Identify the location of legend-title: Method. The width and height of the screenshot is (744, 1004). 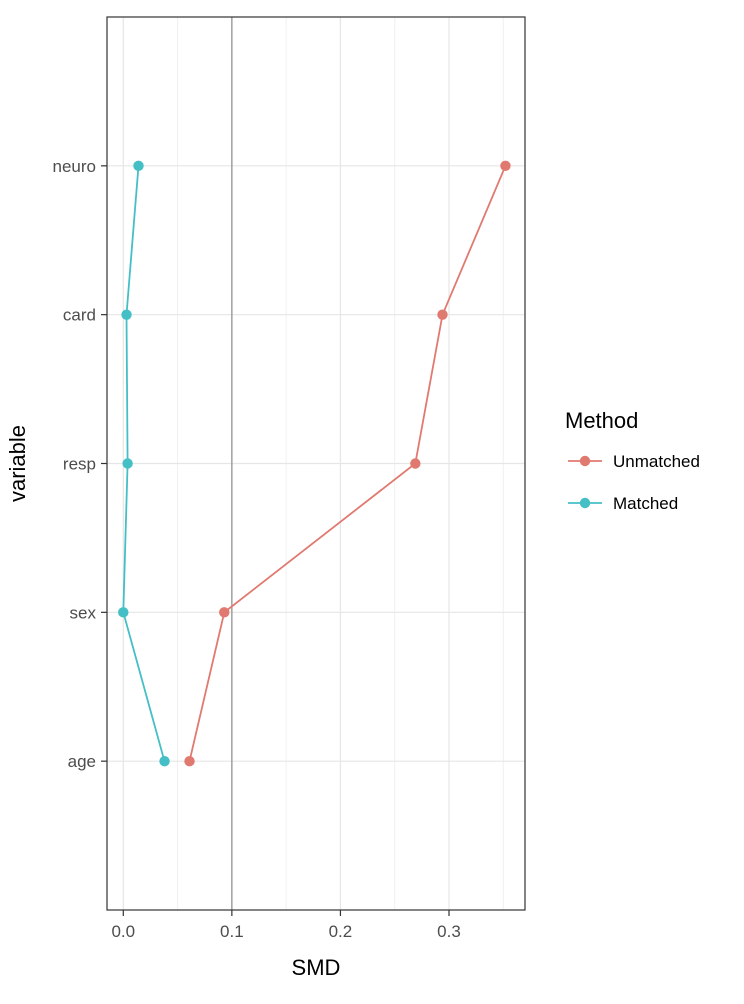
(601, 420).